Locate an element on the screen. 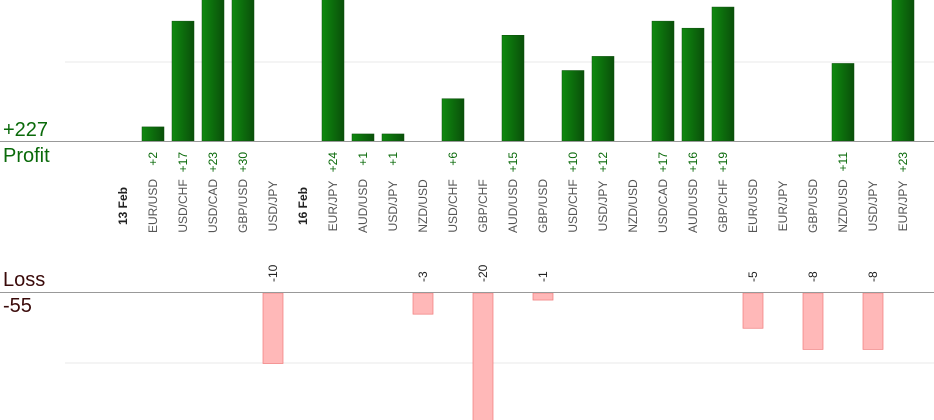 The width and height of the screenshot is (934, 420). date-label: 13 Feb is located at coordinates (123, 206).